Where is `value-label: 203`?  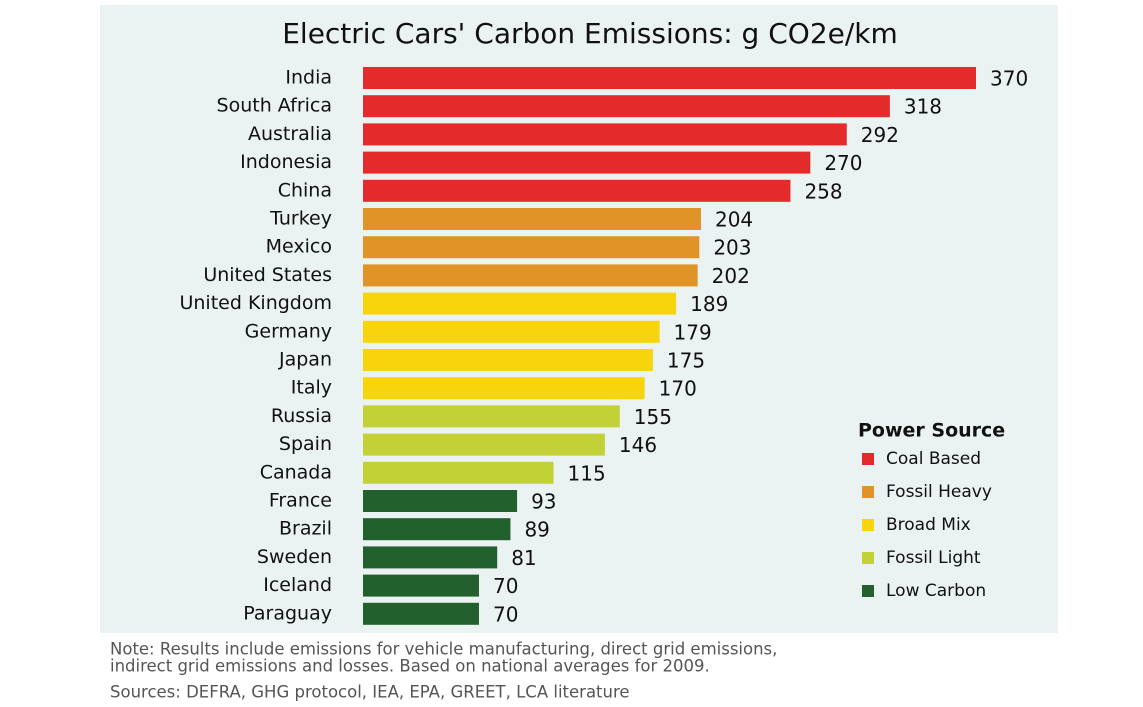 value-label: 203 is located at coordinates (732, 248).